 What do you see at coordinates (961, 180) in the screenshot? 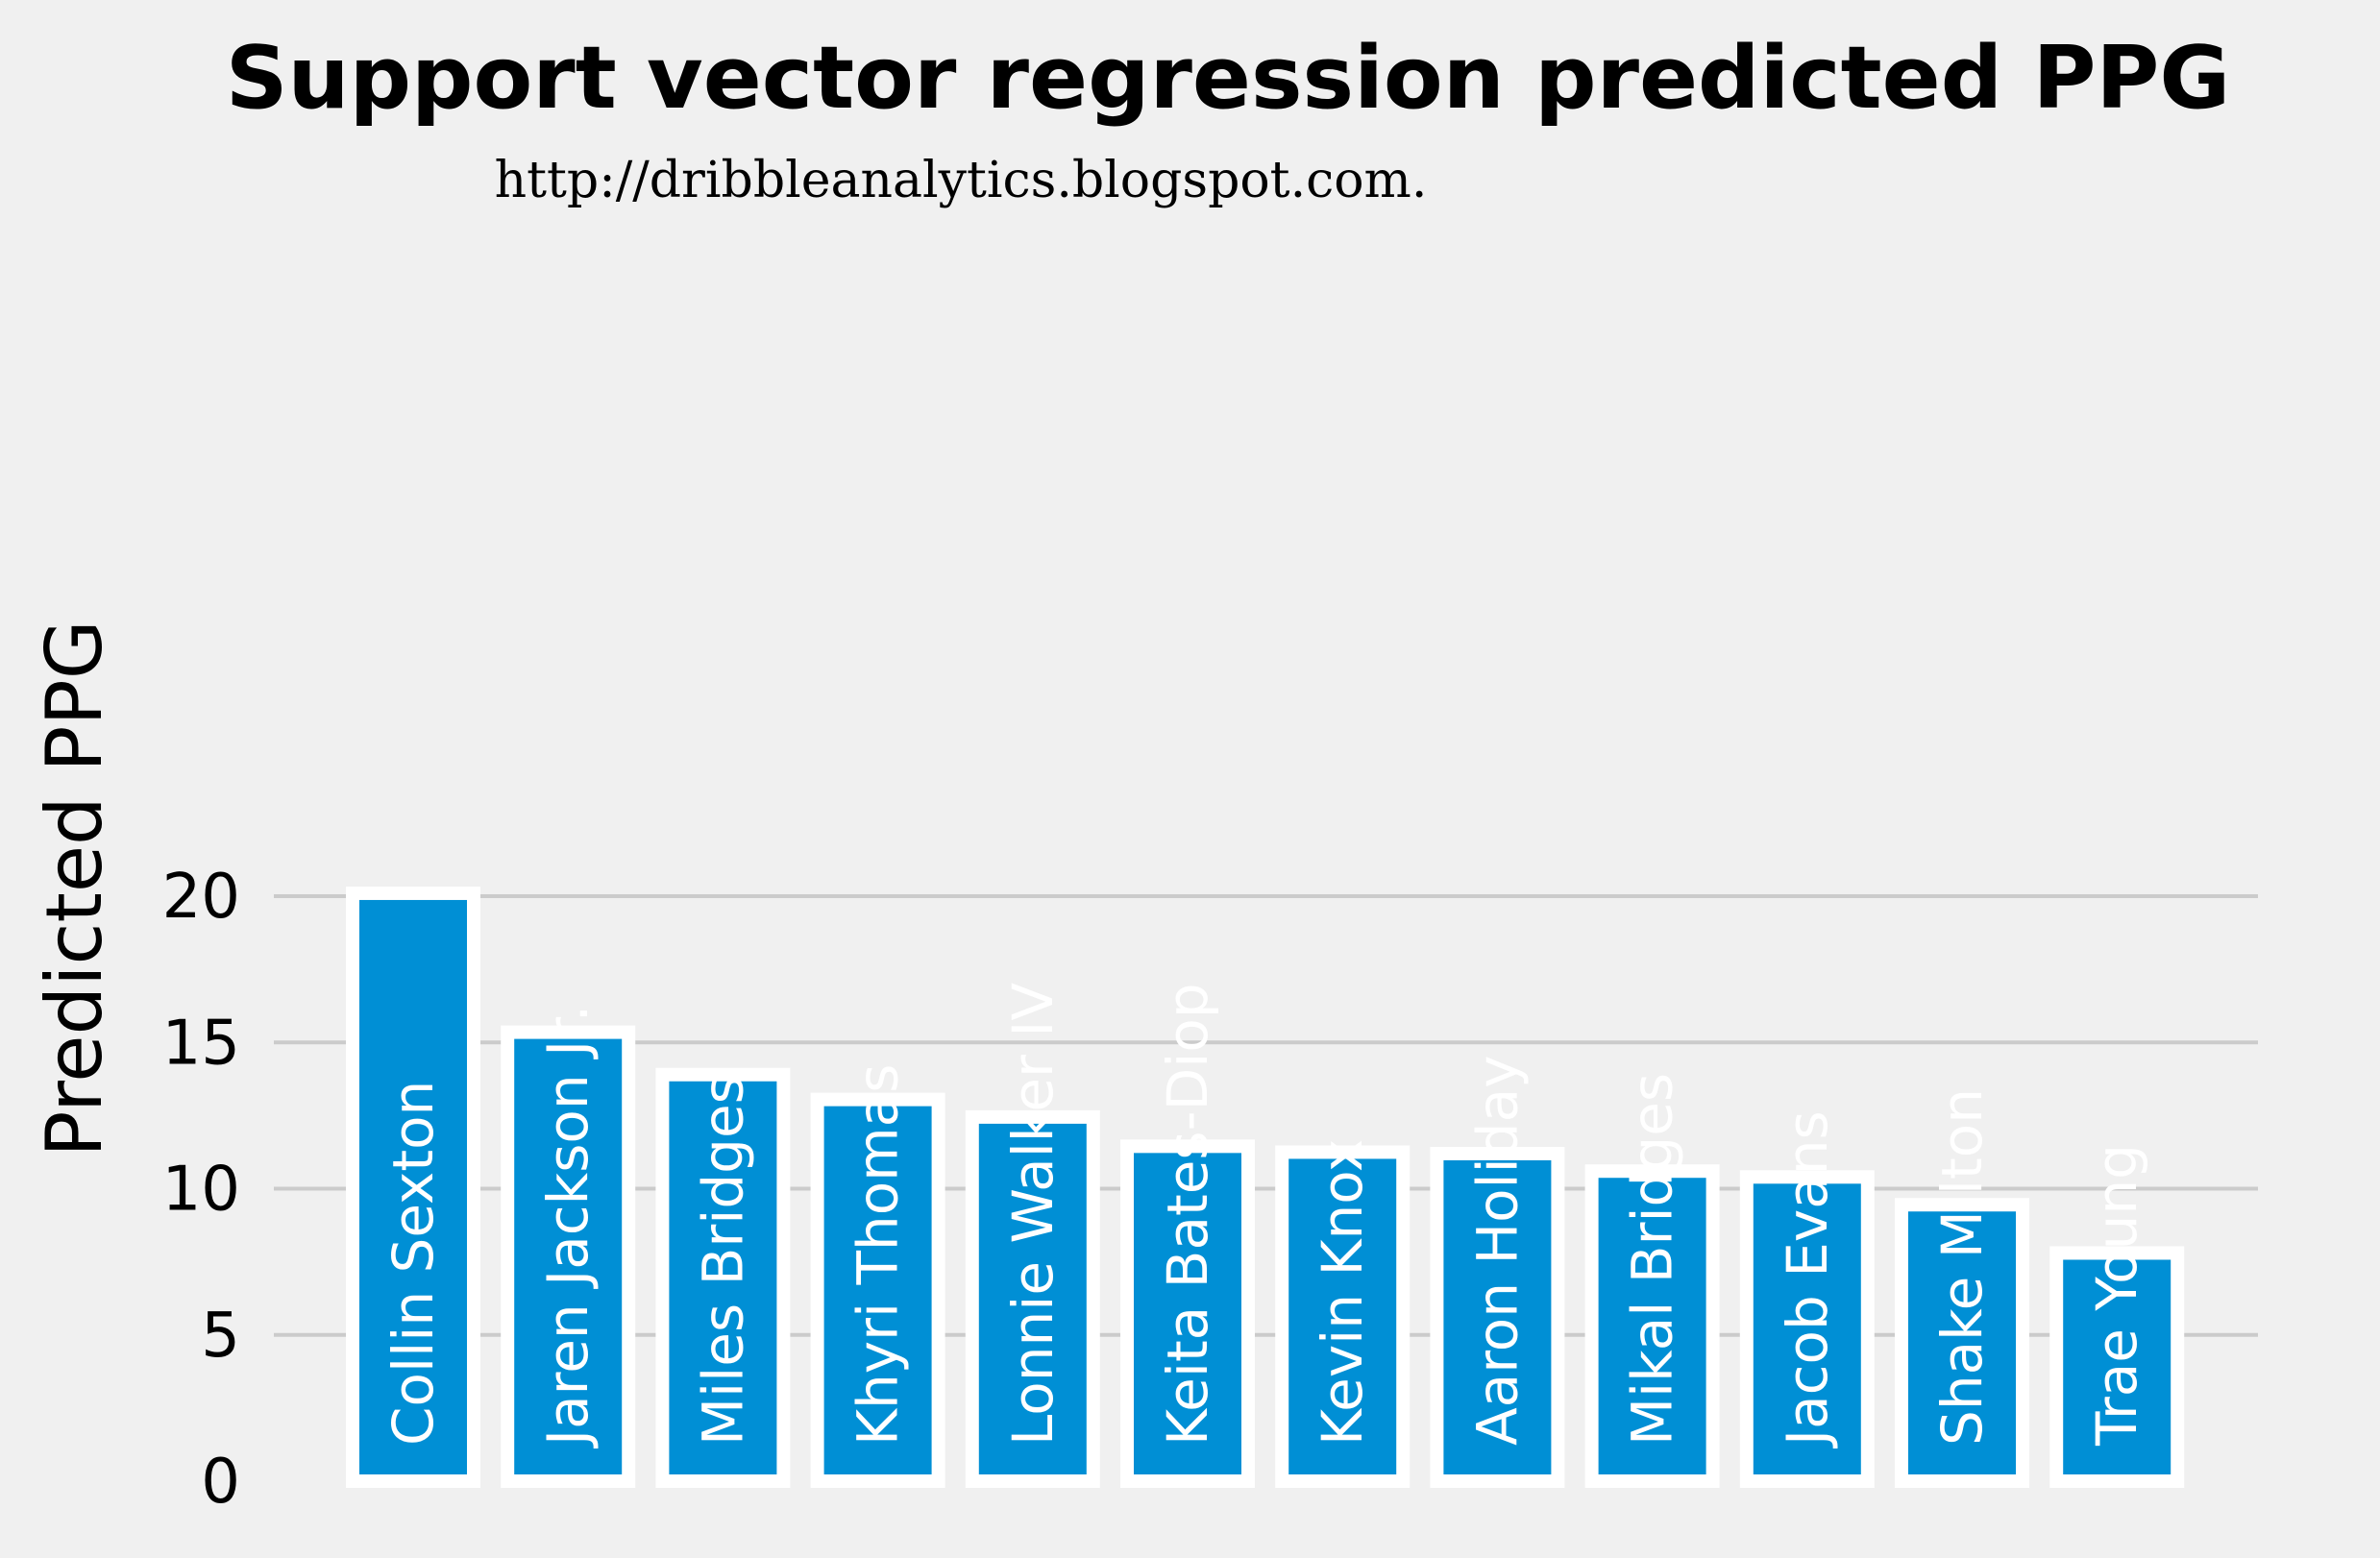
I see `chart-subtitle: http://dribbleanalytics.blogspot.com.` at bounding box center [961, 180].